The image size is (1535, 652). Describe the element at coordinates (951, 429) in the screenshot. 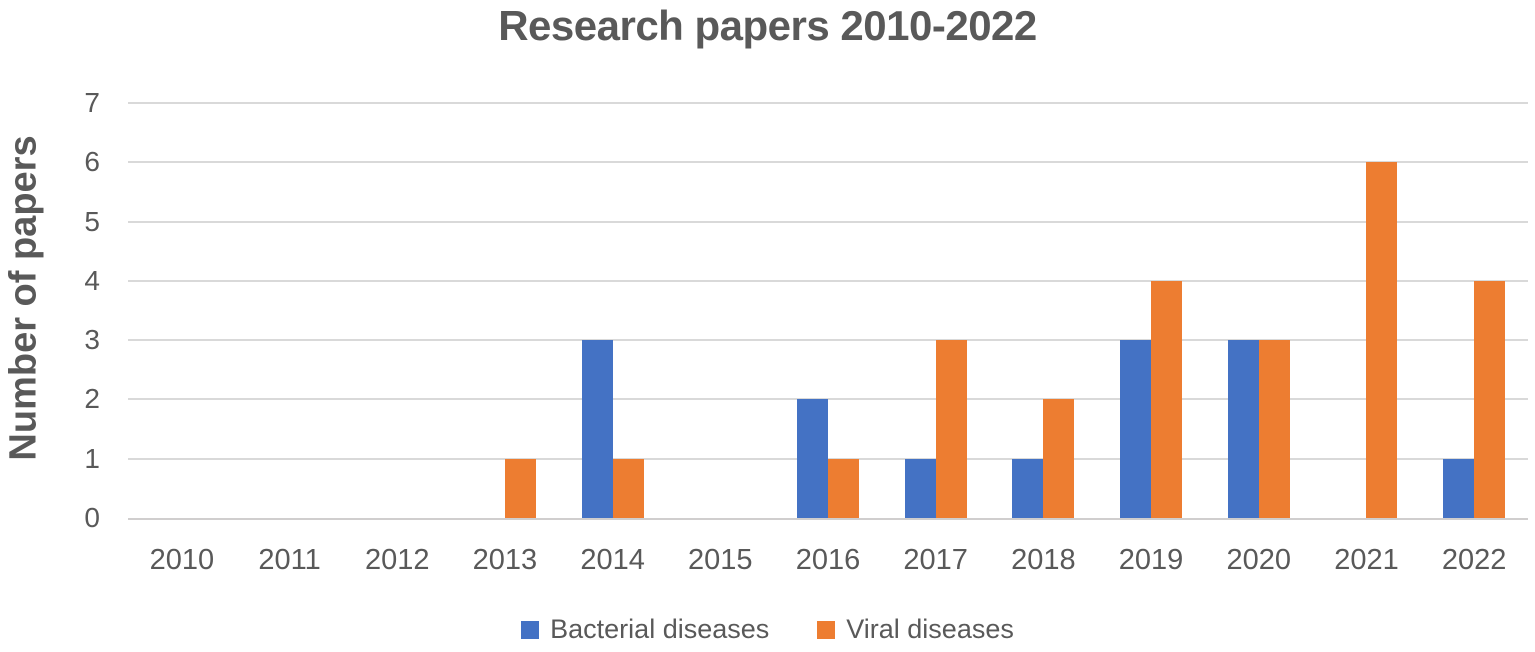

I see `bar-2017-viral-diseases` at that location.